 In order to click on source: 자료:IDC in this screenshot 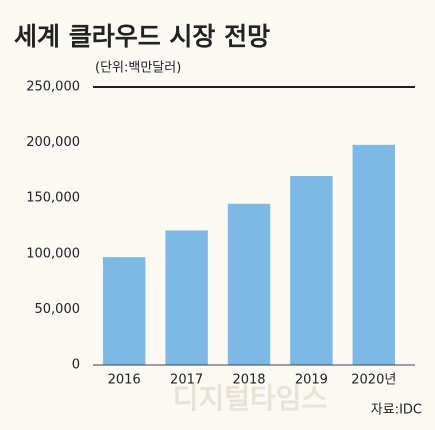, I will do `click(396, 410)`.